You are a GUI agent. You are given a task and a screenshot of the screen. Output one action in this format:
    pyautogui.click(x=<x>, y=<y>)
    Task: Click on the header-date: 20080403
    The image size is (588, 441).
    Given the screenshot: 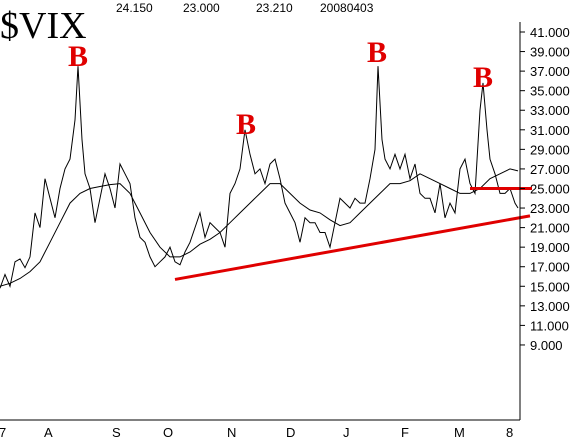 What is the action you would take?
    pyautogui.click(x=347, y=8)
    